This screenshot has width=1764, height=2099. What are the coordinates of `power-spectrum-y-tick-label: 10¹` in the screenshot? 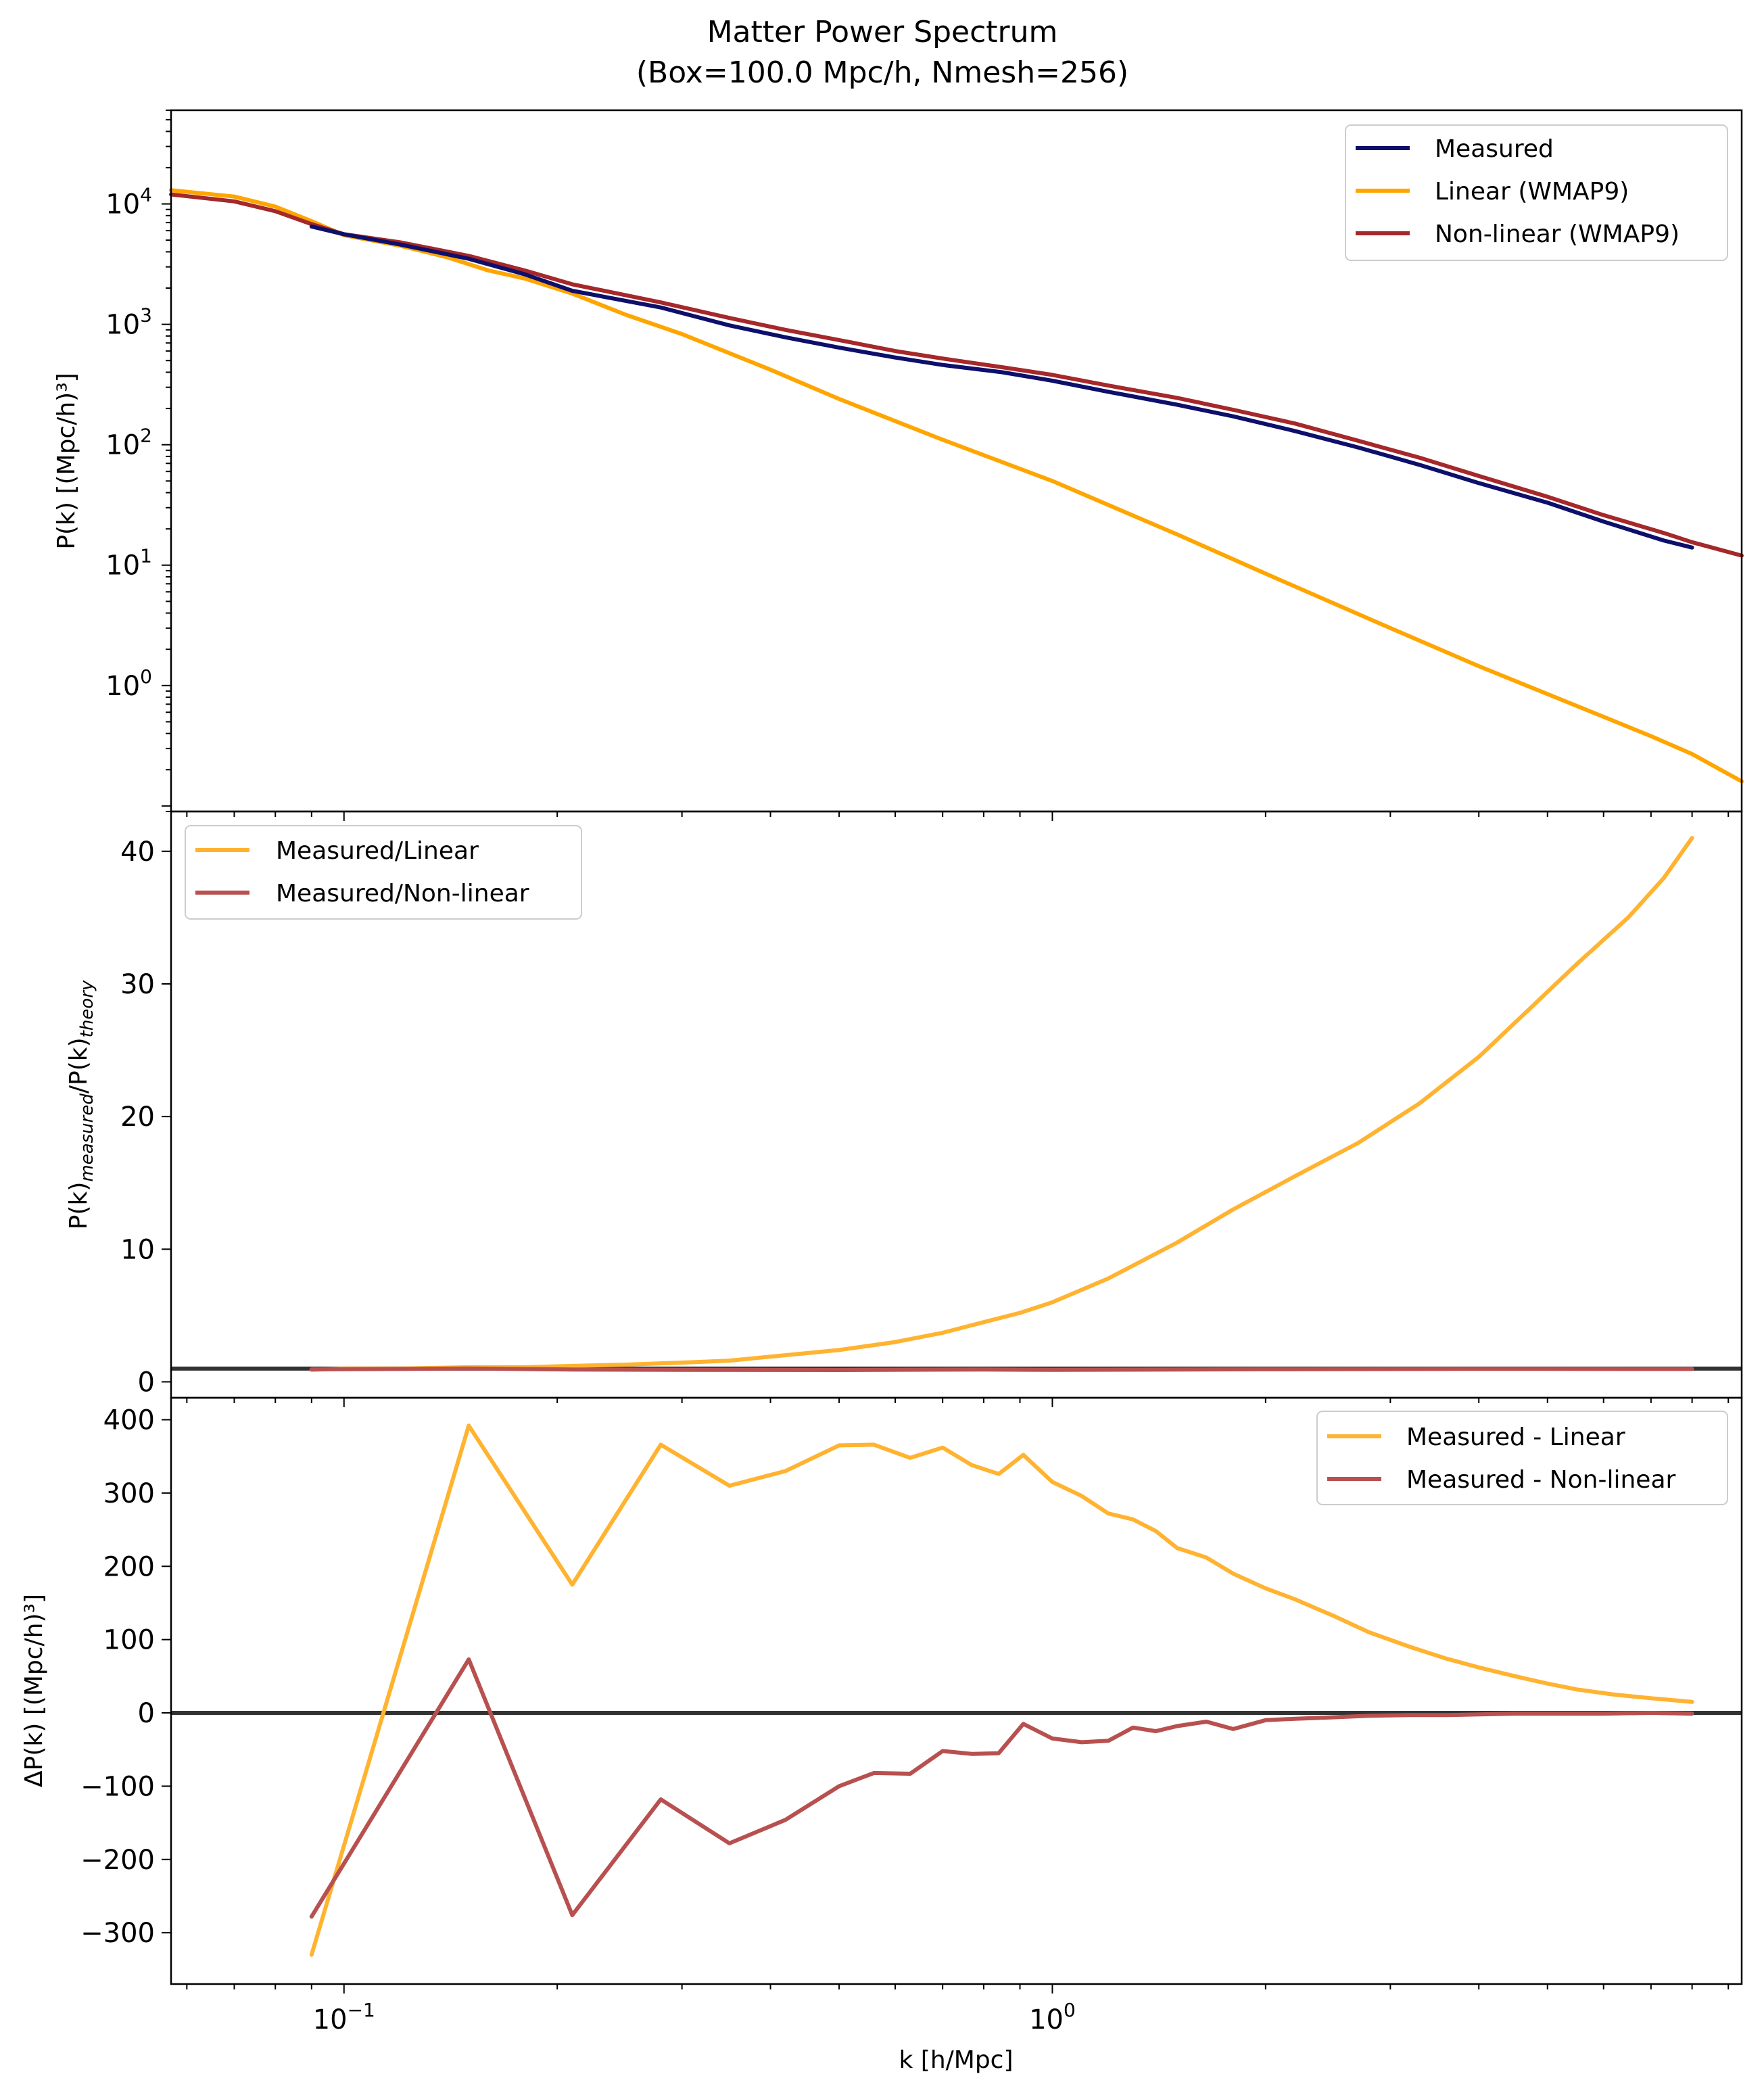 It's located at (128, 563).